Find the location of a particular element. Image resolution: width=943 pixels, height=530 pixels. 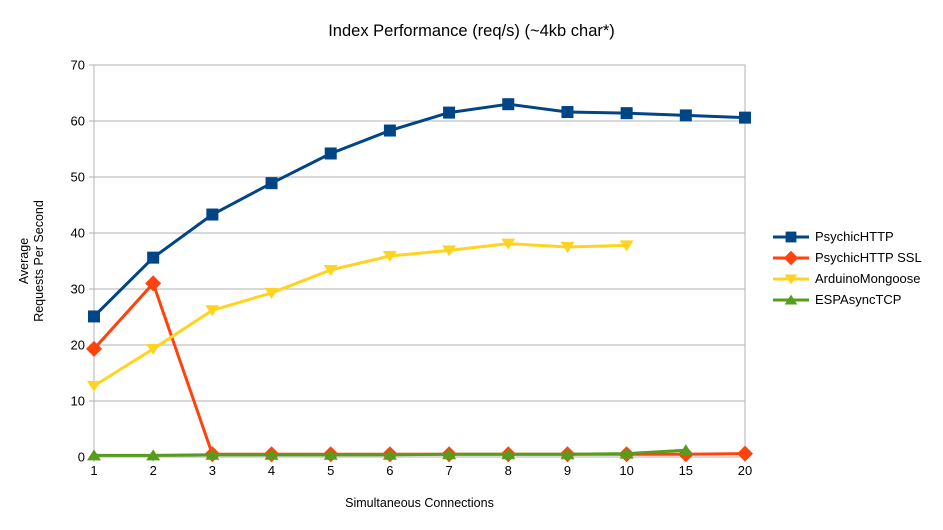

legend-label-arduinomongoose: ArduinoMongoose is located at coordinates (868, 278).